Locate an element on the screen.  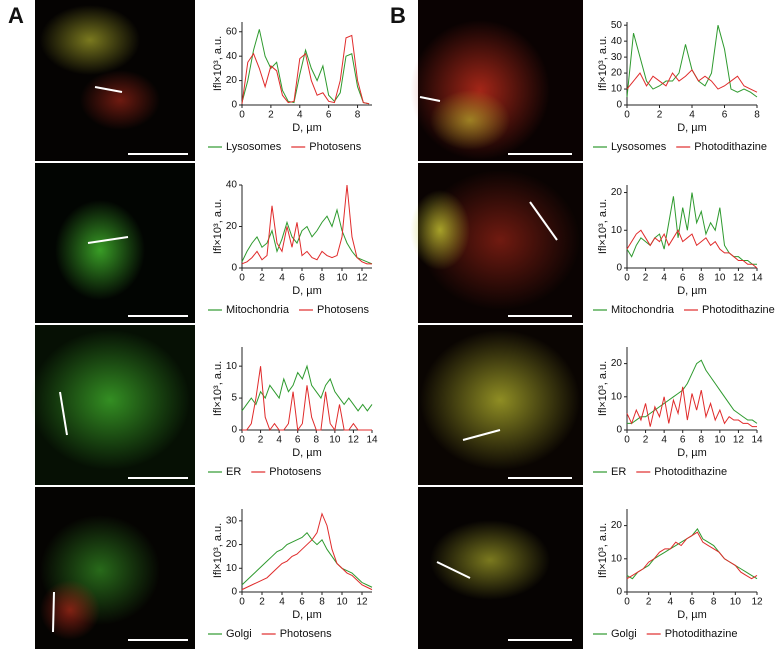
panel-label: B is located at coordinates (398, 15).